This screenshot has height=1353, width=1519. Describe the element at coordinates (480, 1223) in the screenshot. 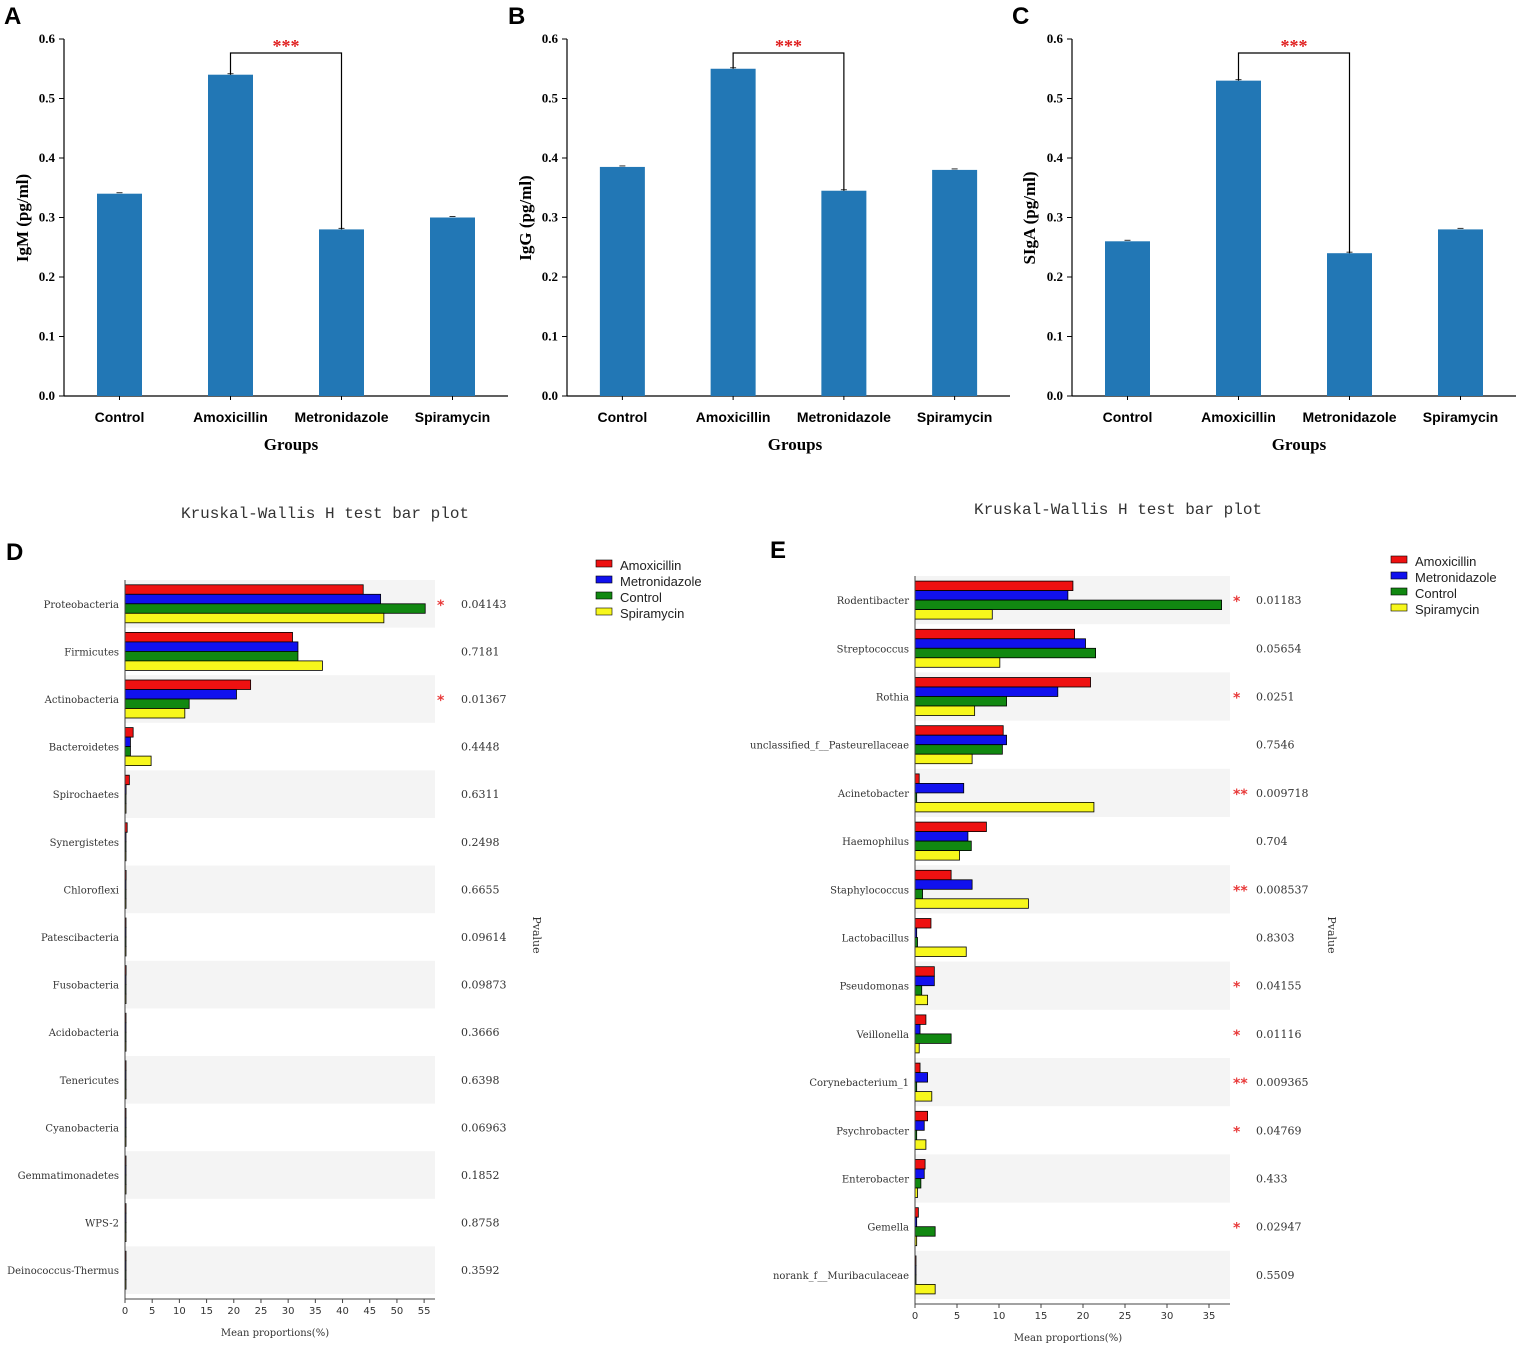

I see `p-value: 0.8758` at that location.